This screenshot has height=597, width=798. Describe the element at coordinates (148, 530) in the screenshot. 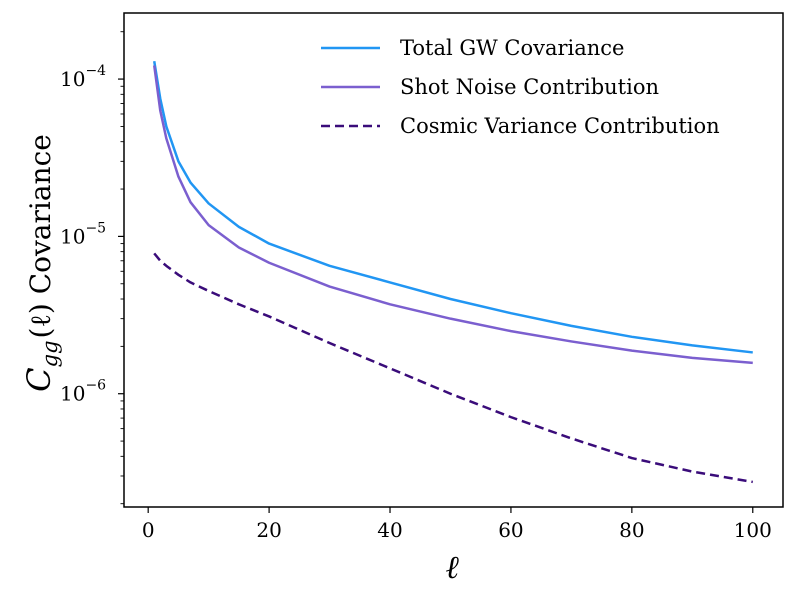

I see `x-tick-label: 0` at that location.